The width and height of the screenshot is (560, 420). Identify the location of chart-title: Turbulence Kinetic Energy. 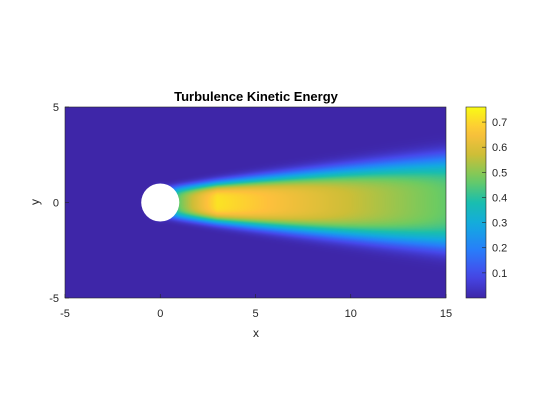
(256, 96).